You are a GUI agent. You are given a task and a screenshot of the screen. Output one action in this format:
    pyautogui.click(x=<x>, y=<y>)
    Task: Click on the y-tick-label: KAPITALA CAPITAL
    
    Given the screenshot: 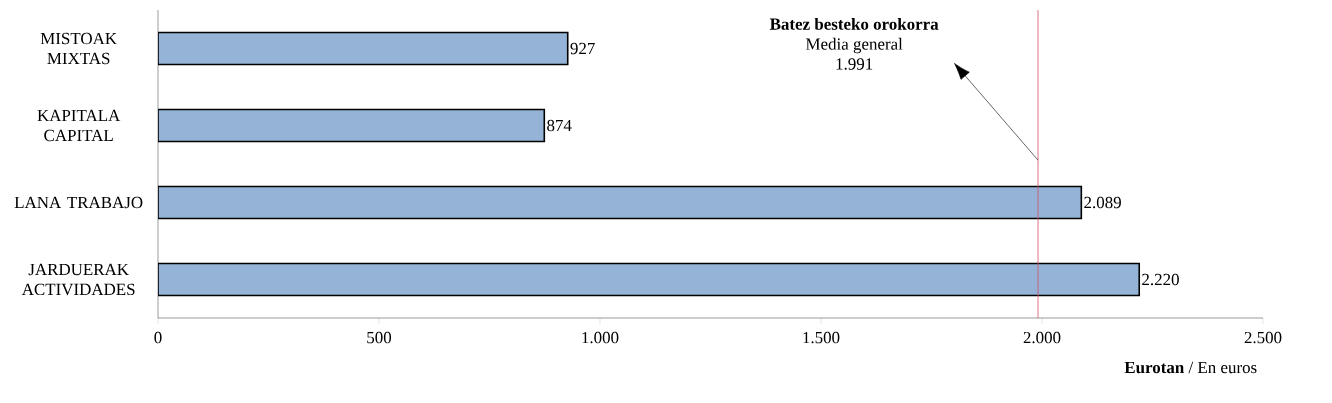 What is the action you would take?
    pyautogui.click(x=79, y=125)
    